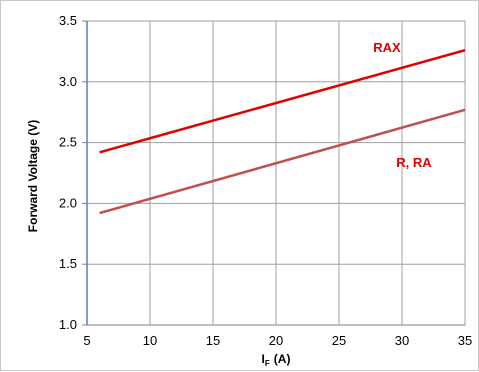  What do you see at coordinates (86, 340) in the screenshot?
I see `x-tick-label: 5` at bounding box center [86, 340].